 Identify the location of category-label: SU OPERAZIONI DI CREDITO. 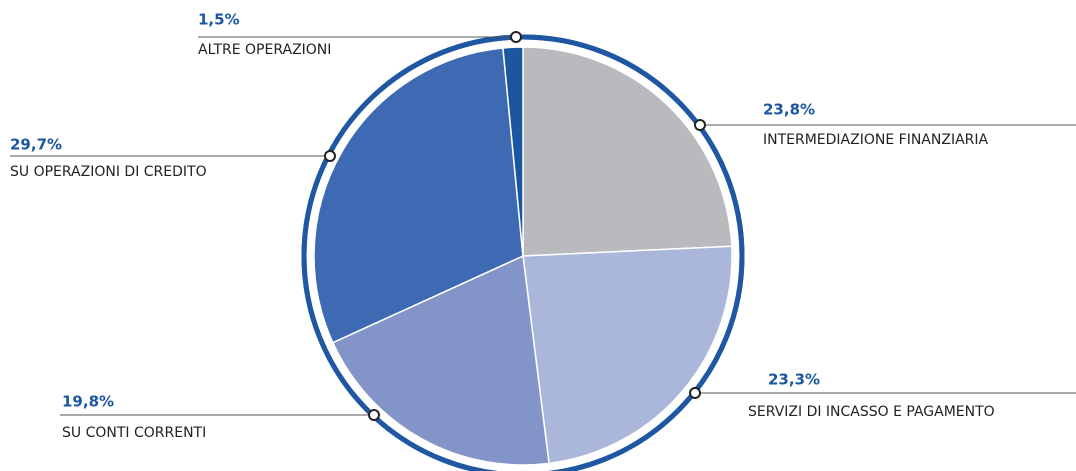
(108, 172).